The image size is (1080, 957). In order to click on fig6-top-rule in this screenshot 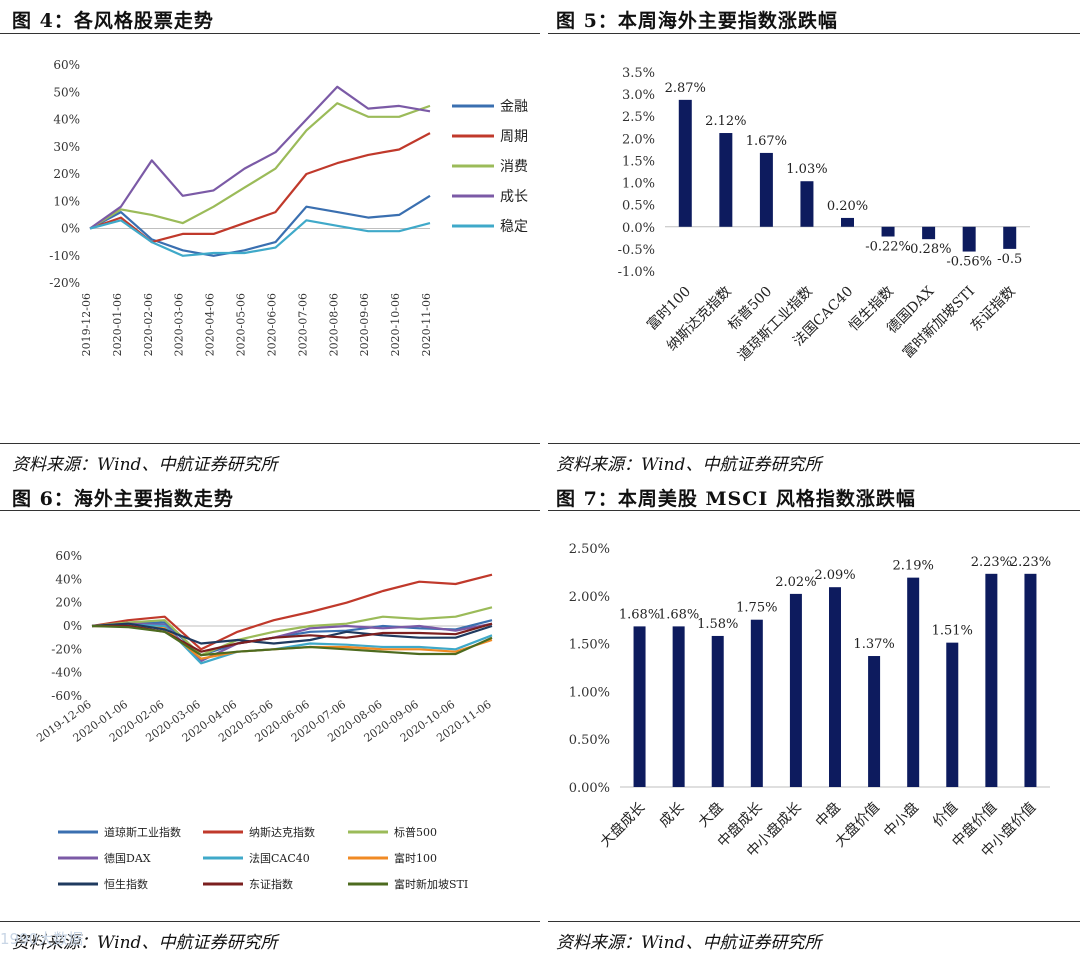, I will do `click(270, 510)`.